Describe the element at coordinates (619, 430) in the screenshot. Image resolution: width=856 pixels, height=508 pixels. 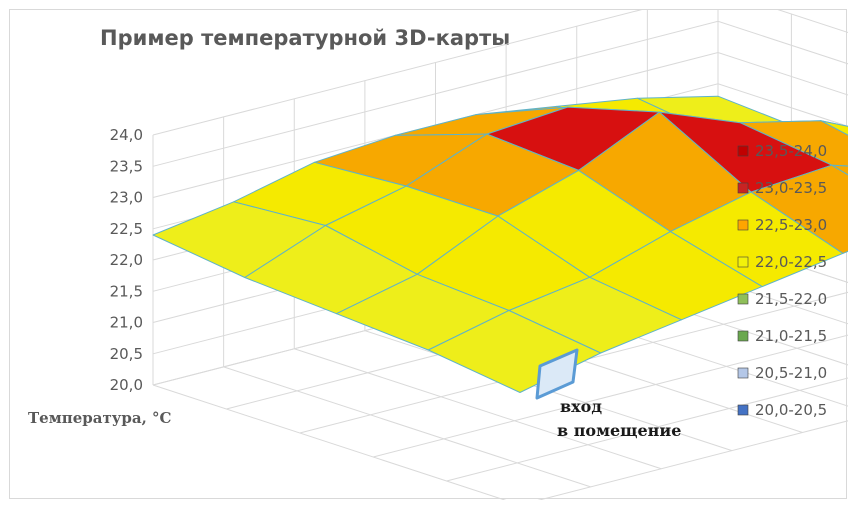
I see `entrance-label-line2: в помещение` at that location.